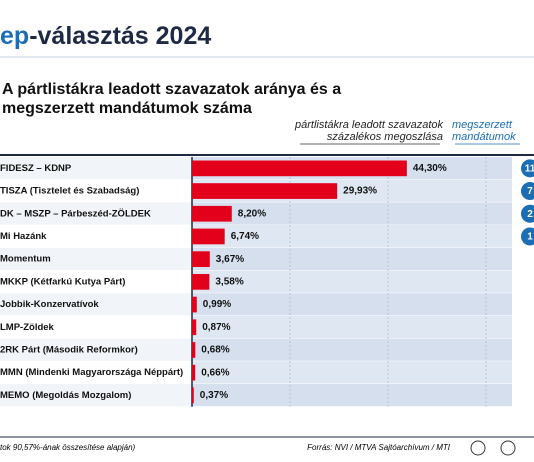  I want to click on footnote: tok 90,57%-ának összesítése alapján), so click(68, 447).